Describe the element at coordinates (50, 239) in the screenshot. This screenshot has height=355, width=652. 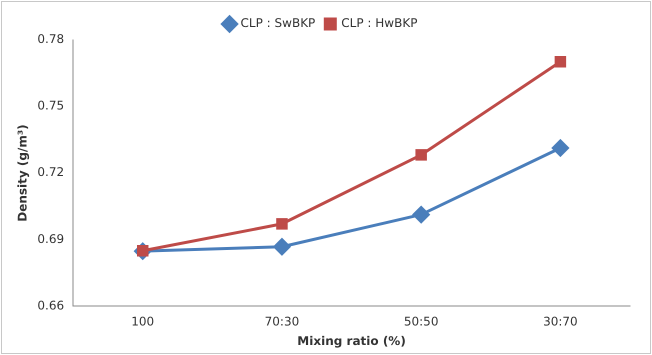
I see `y-tick-label: 0.69` at that location.